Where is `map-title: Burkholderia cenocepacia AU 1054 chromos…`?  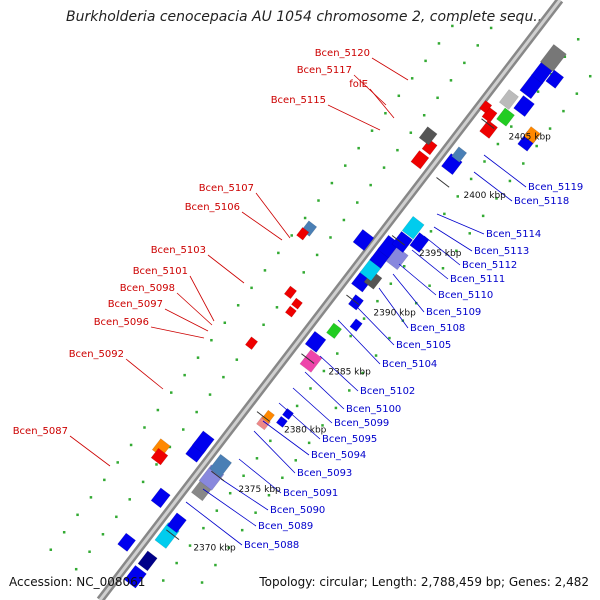 map-title: Burkholderia cenocepacia AU 1054 chromos… is located at coordinates (306, 17).